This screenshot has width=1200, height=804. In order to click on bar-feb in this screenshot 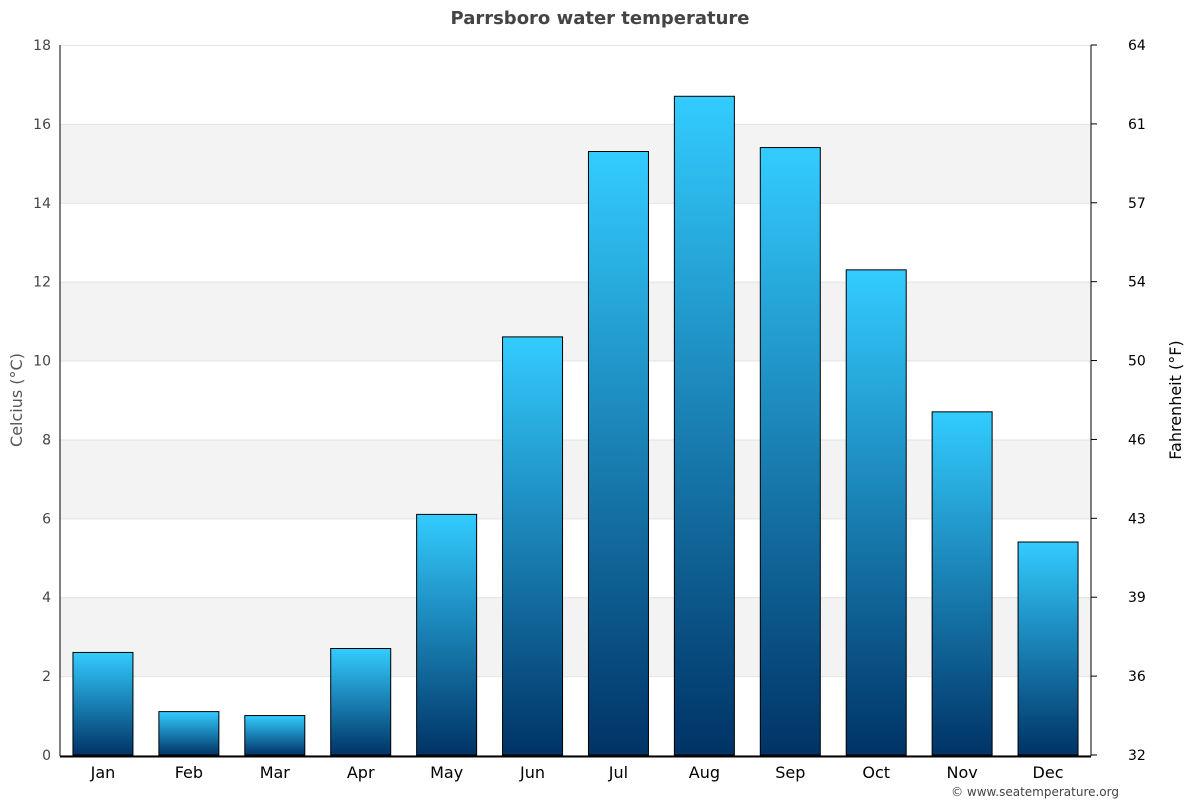, I will do `click(189, 733)`.